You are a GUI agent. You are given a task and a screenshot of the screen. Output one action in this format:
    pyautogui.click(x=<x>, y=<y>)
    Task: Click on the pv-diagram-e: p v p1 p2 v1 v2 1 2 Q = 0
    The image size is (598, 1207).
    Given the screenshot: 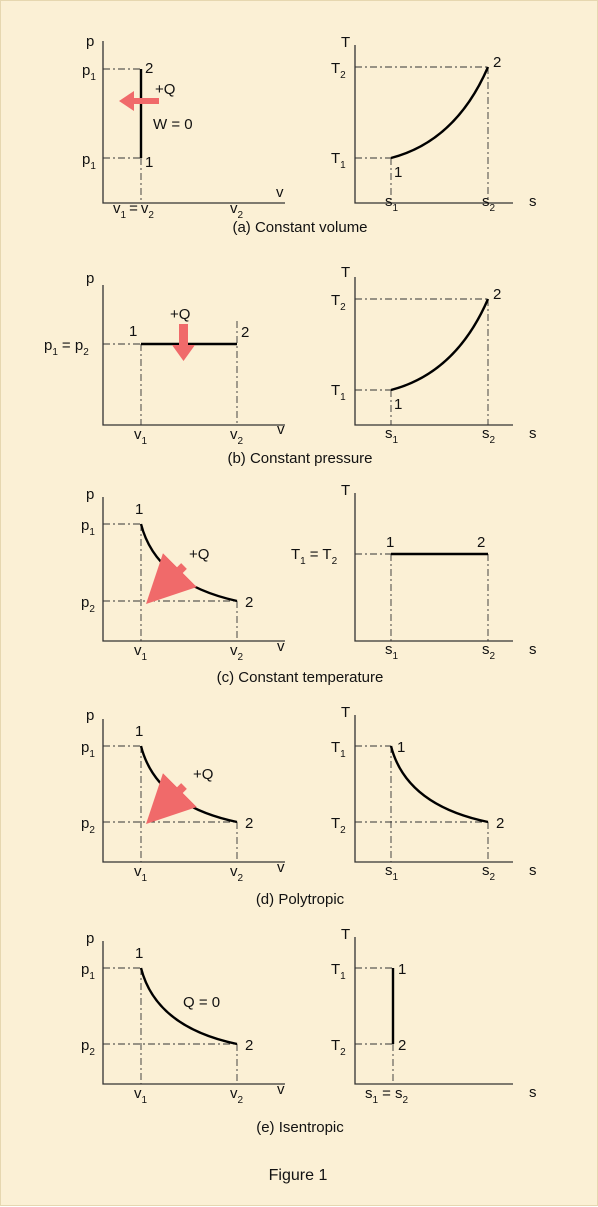 What is the action you would take?
    pyautogui.click(x=183, y=1018)
    